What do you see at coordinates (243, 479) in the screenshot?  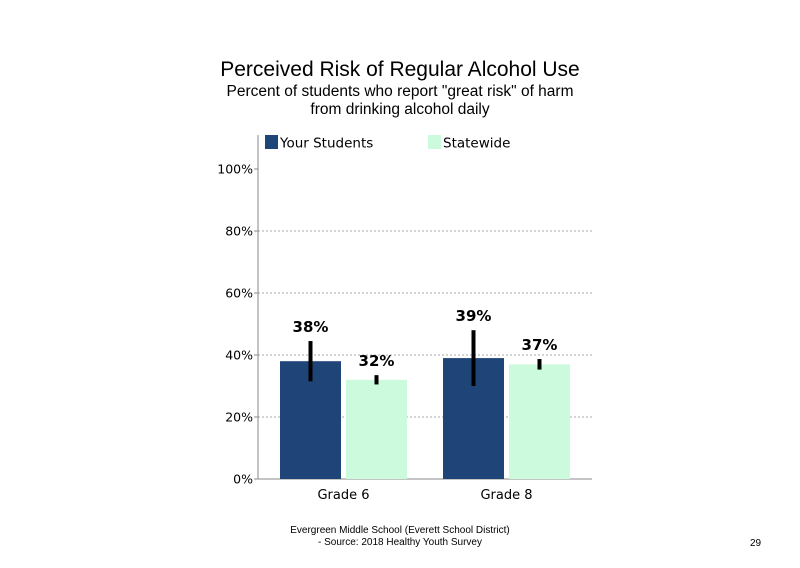 I see `y-tick-label: 0%` at bounding box center [243, 479].